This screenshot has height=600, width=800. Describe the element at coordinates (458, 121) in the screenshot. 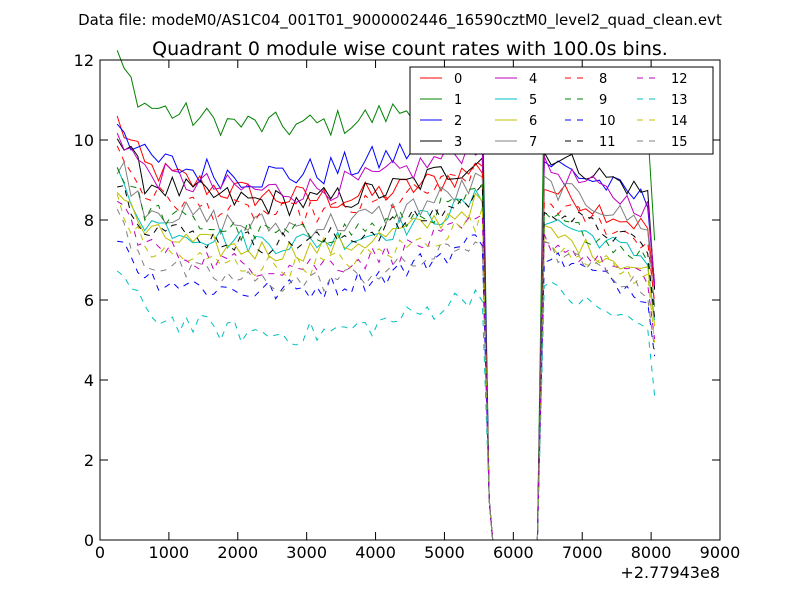

I see `legend-label-2: 2` at that location.